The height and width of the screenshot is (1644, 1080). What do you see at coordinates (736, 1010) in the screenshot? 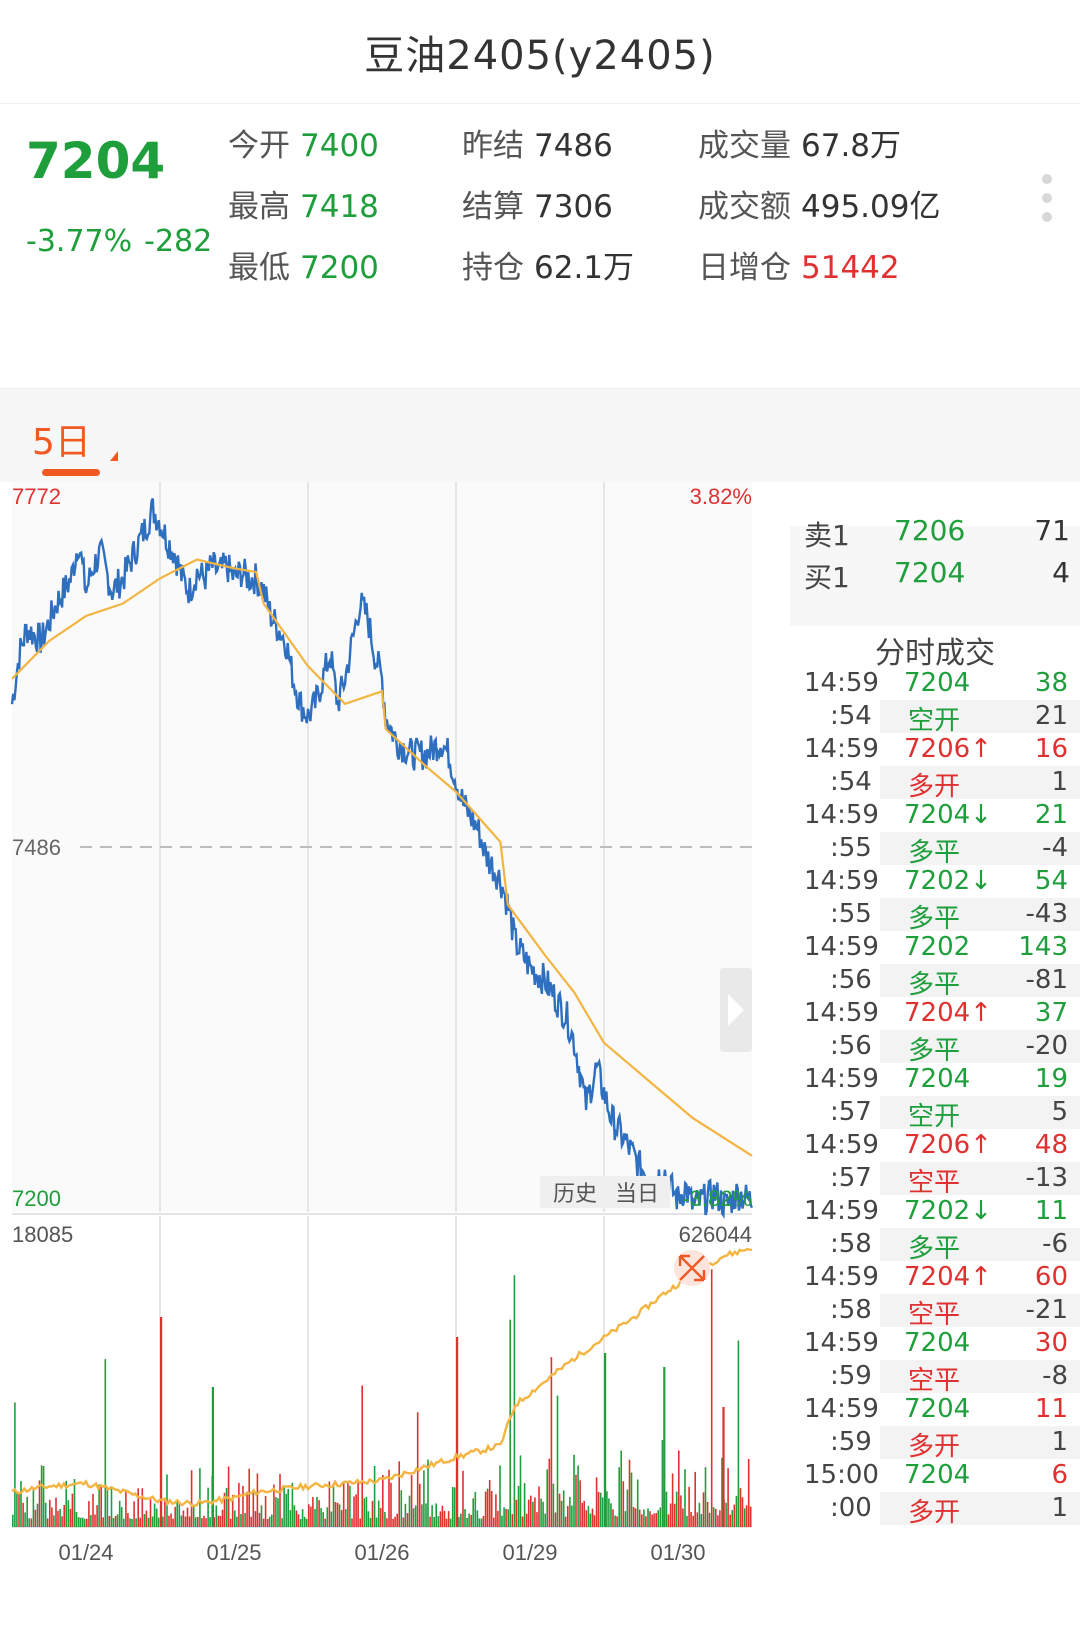
I see `chevron-right-icon` at bounding box center [736, 1010].